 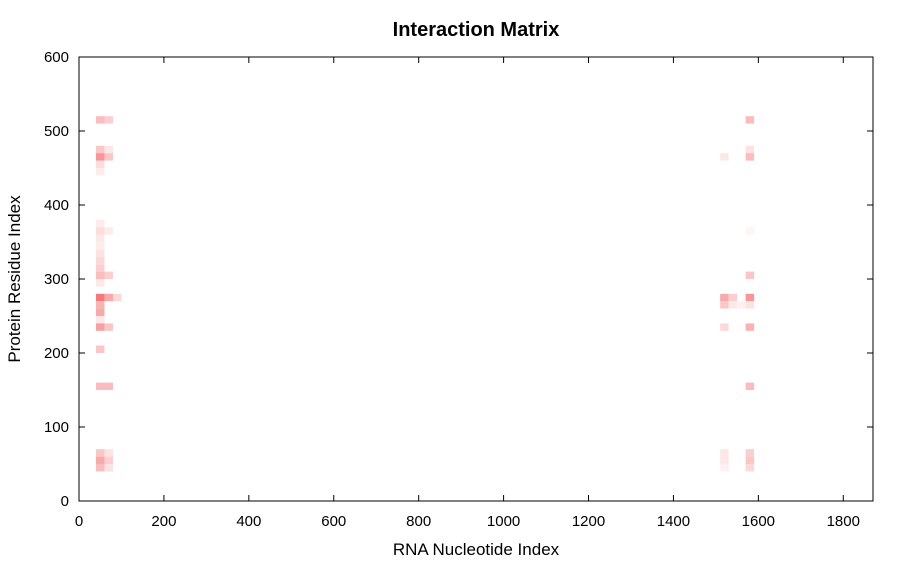 What do you see at coordinates (65, 501) in the screenshot?
I see `y-tick-label: 0` at bounding box center [65, 501].